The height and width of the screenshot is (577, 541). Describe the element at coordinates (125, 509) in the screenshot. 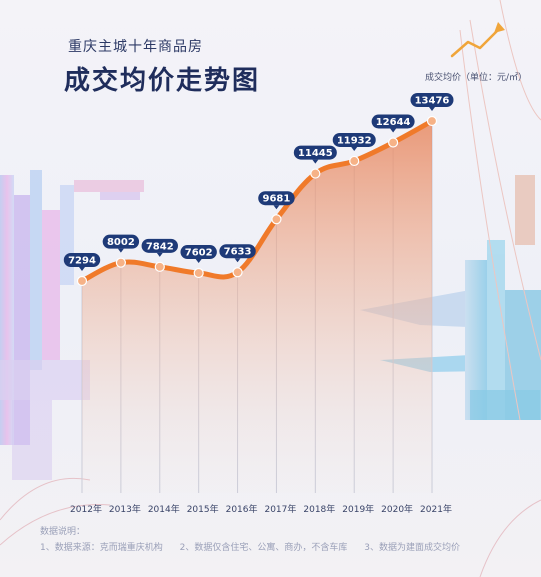

I see `x-tick-label: 2013年` at that location.